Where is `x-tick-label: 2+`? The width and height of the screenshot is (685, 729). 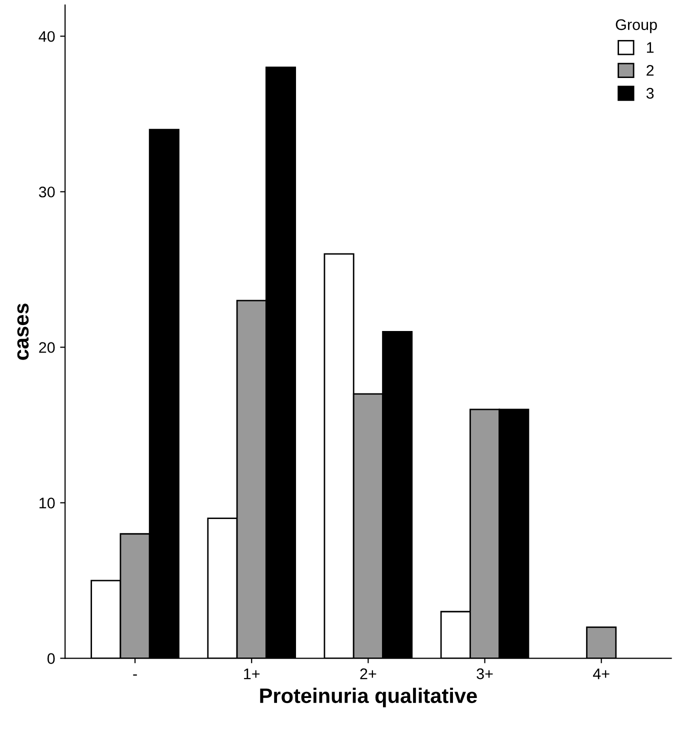
x-tick-label: 2+ is located at coordinates (368, 674).